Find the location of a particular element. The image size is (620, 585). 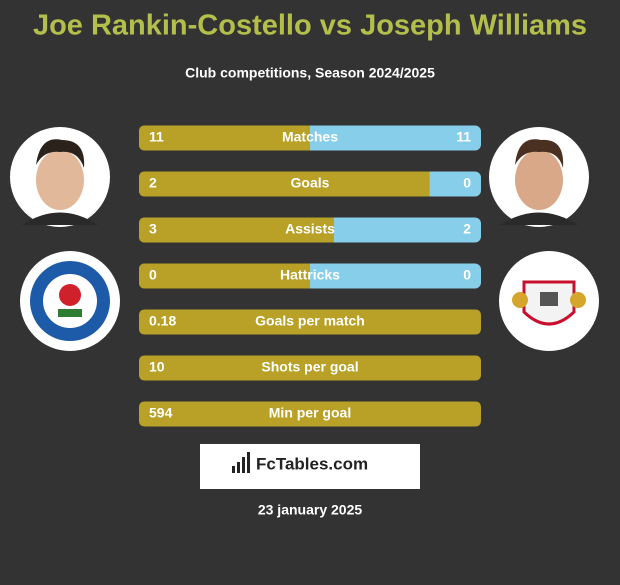

left-value: 11 is located at coordinates (156, 137).